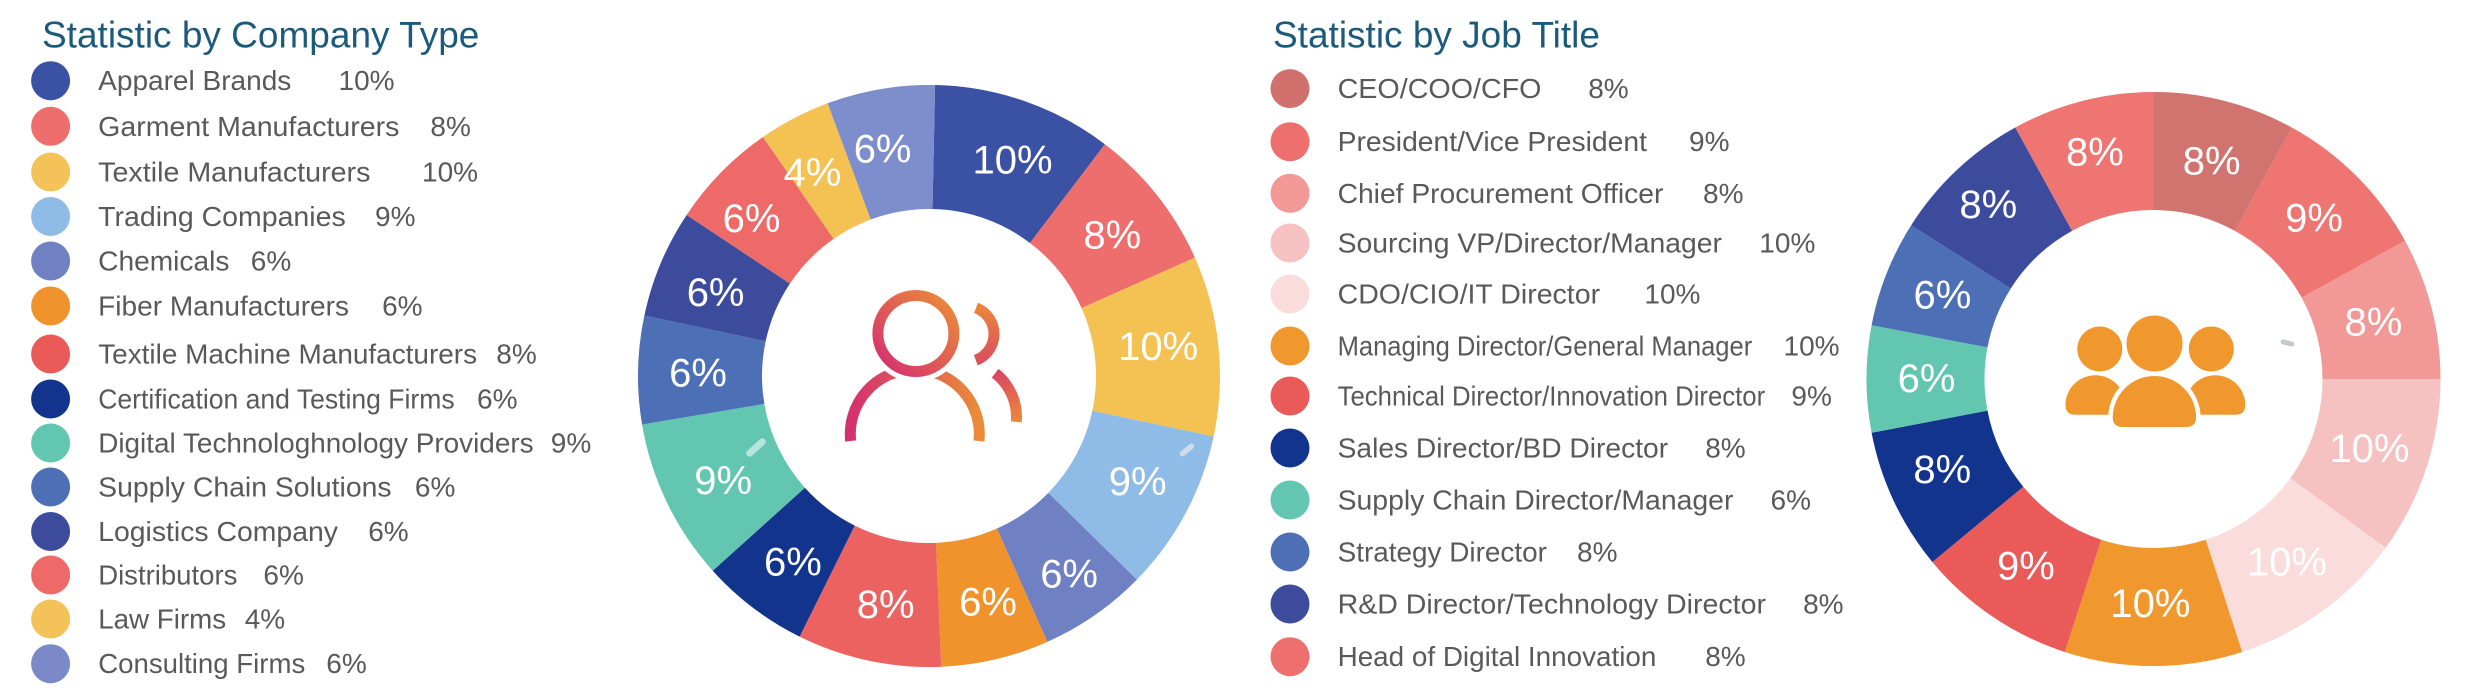 Image resolution: width=2474 pixels, height=693 pixels. Describe the element at coordinates (287, 354) in the screenshot. I see `svg-text: Textile Machine Manufacturers` at that location.